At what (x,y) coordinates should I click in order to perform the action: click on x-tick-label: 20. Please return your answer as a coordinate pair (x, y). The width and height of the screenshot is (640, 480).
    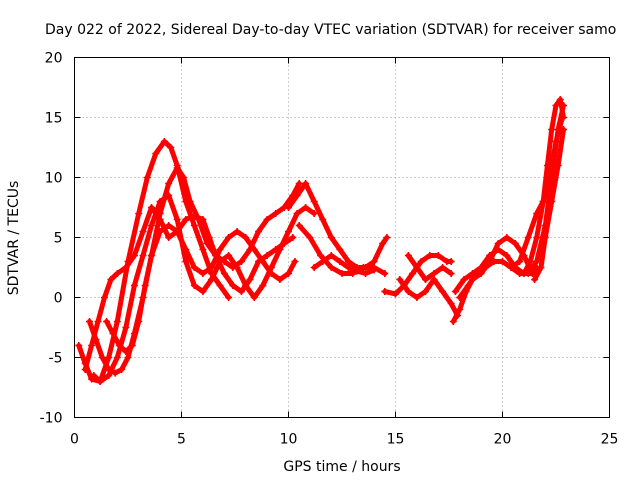
    Looking at the image, I should click on (503, 440).